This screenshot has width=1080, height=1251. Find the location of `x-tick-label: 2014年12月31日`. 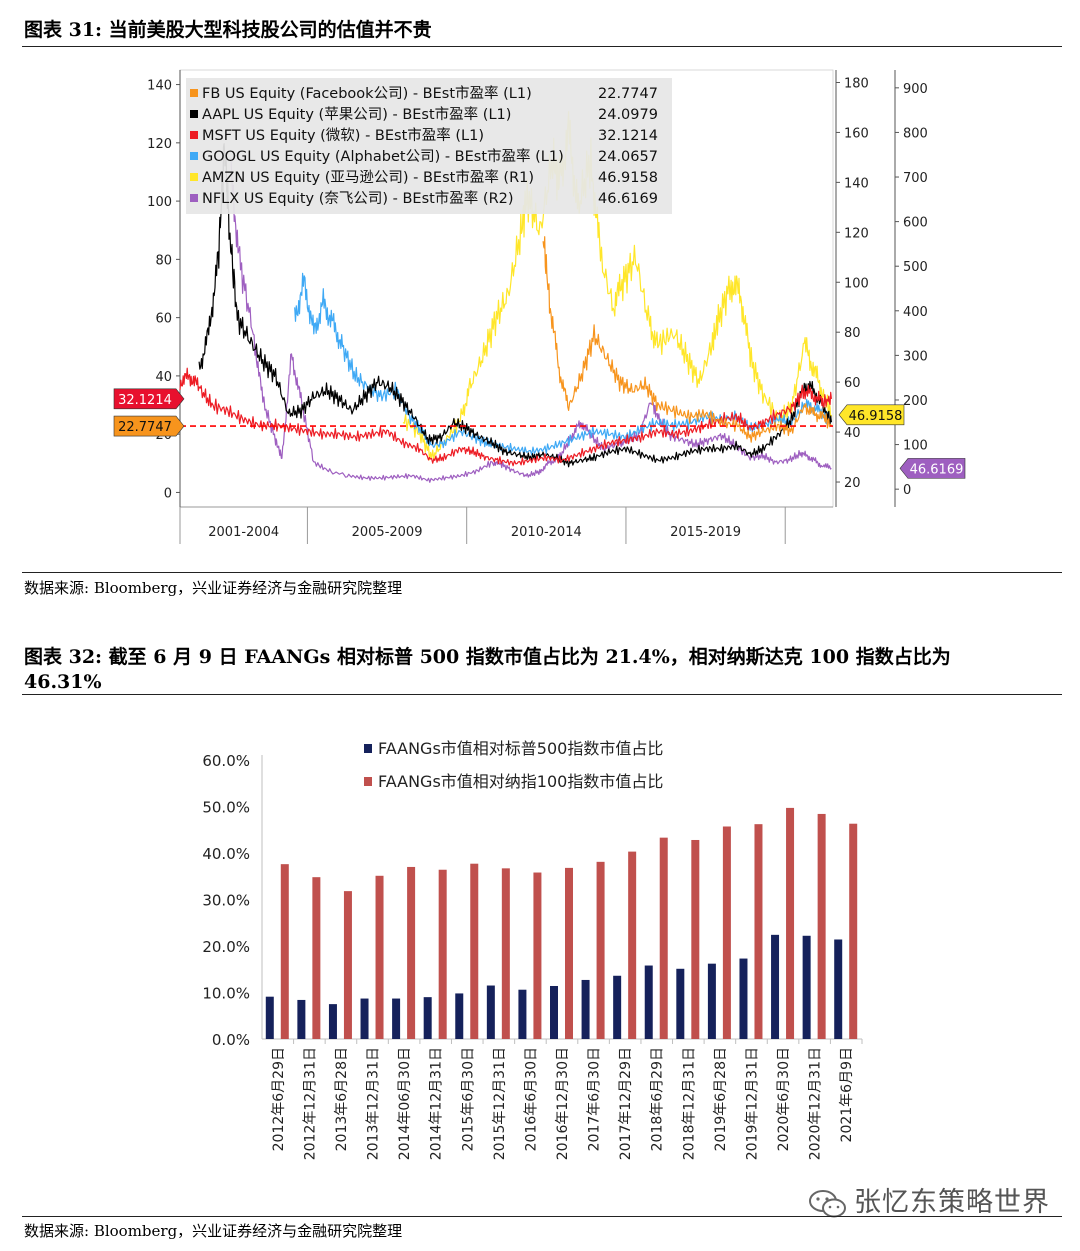

x-tick-label: 2014年12月31日 is located at coordinates (437, 1103).